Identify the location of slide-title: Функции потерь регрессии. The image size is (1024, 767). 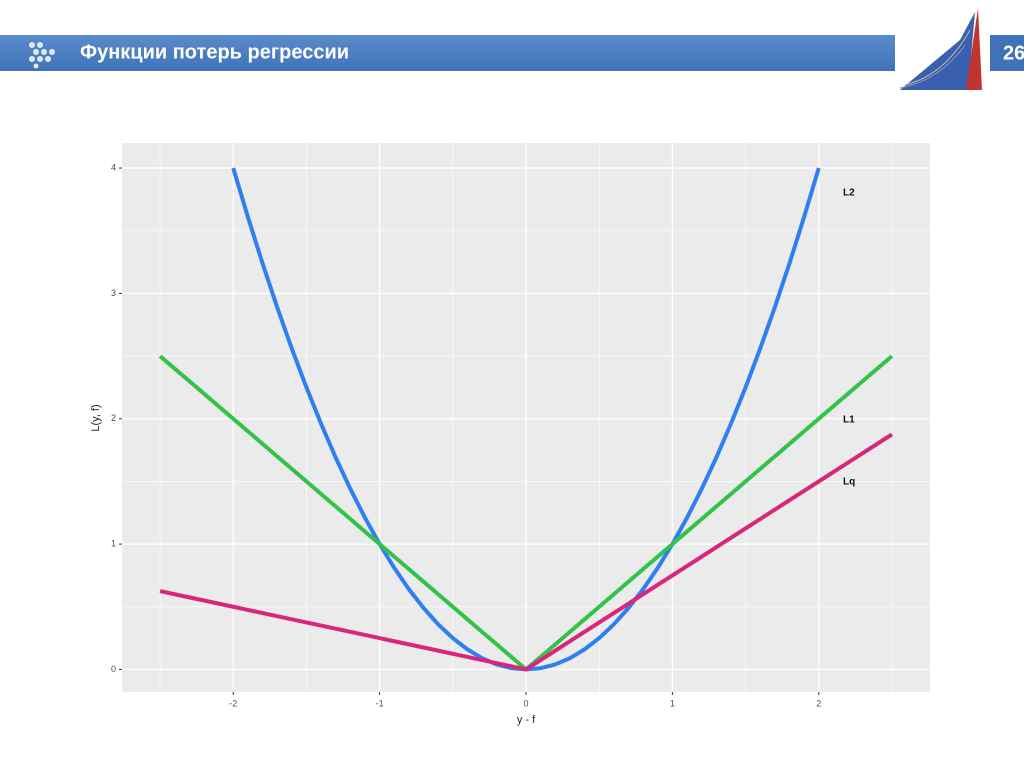
(214, 52).